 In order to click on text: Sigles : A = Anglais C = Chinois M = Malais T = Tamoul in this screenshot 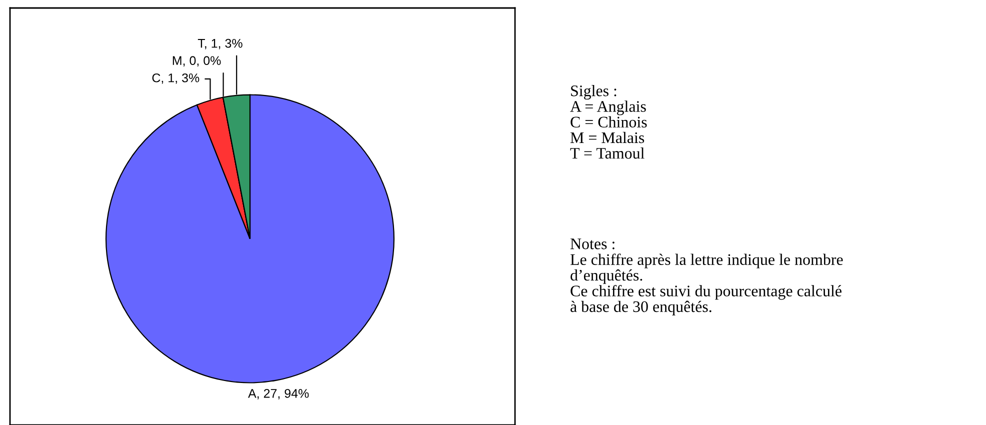, I will do `click(608, 122)`.